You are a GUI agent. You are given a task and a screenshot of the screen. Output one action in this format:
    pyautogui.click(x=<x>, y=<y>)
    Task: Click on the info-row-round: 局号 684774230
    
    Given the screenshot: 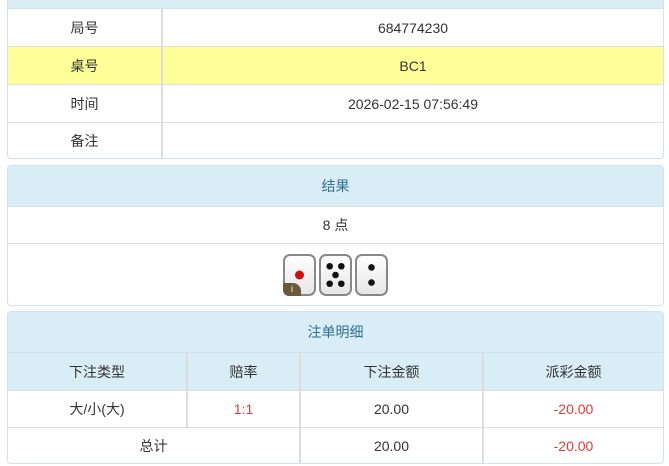 What is the action you would take?
    pyautogui.click(x=335, y=28)
    